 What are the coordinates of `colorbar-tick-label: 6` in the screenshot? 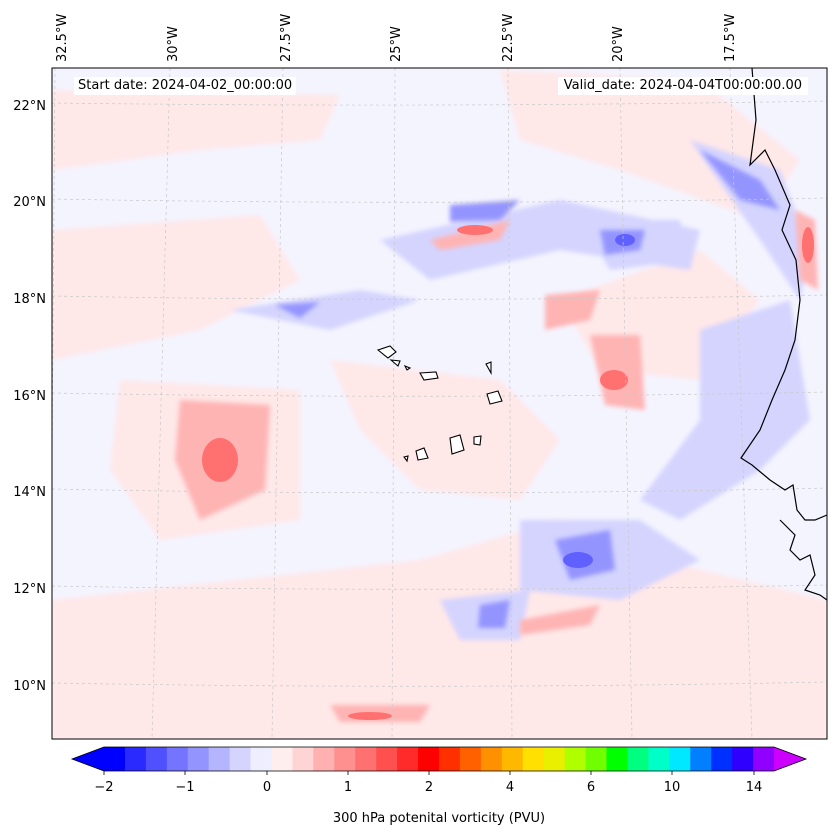 It's located at (591, 787).